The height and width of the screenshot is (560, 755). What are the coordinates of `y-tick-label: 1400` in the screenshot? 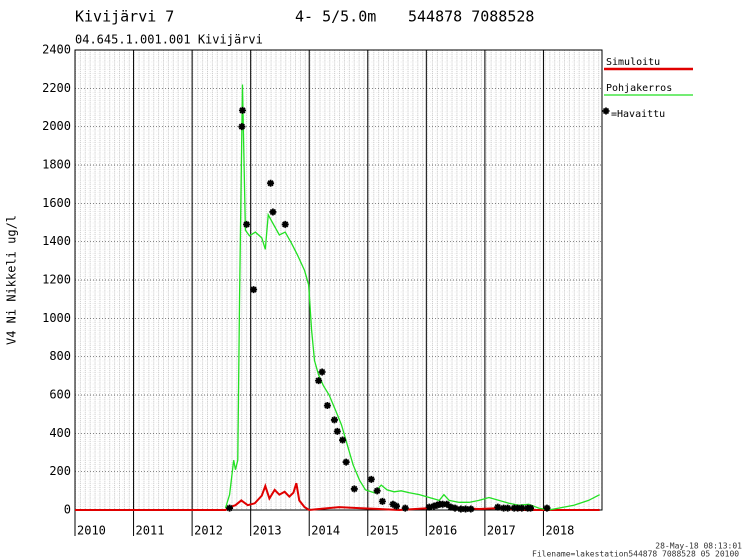 It's located at (56, 241).